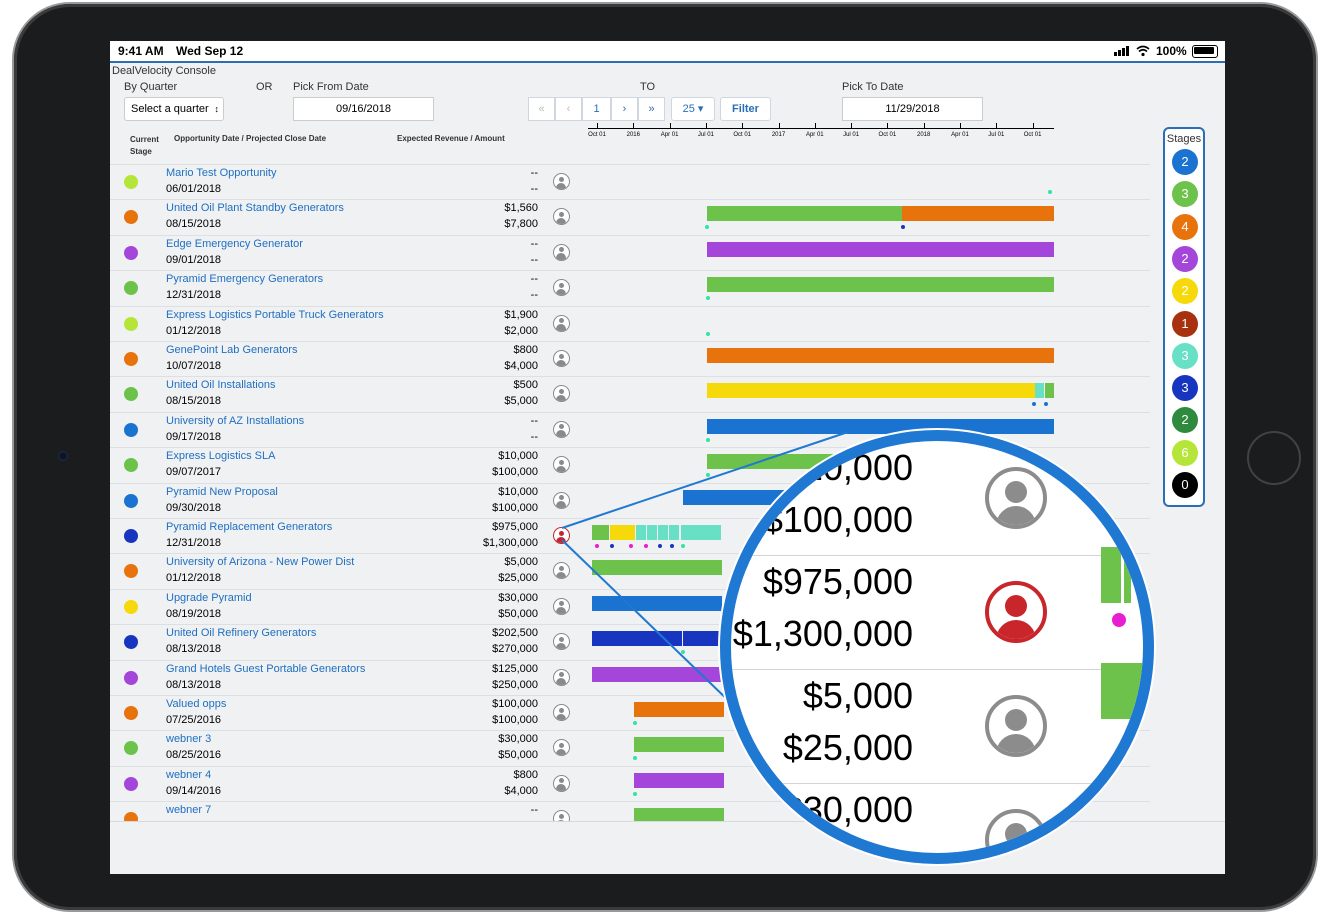 Image resolution: width=1321 pixels, height=914 pixels. What do you see at coordinates (1185, 323) in the screenshot?
I see `stage-count-badge: 1` at bounding box center [1185, 323].